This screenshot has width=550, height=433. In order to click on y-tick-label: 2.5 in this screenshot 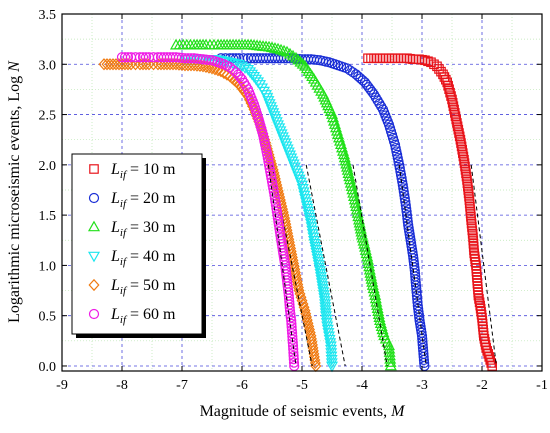, I will do `click(48, 116)`.